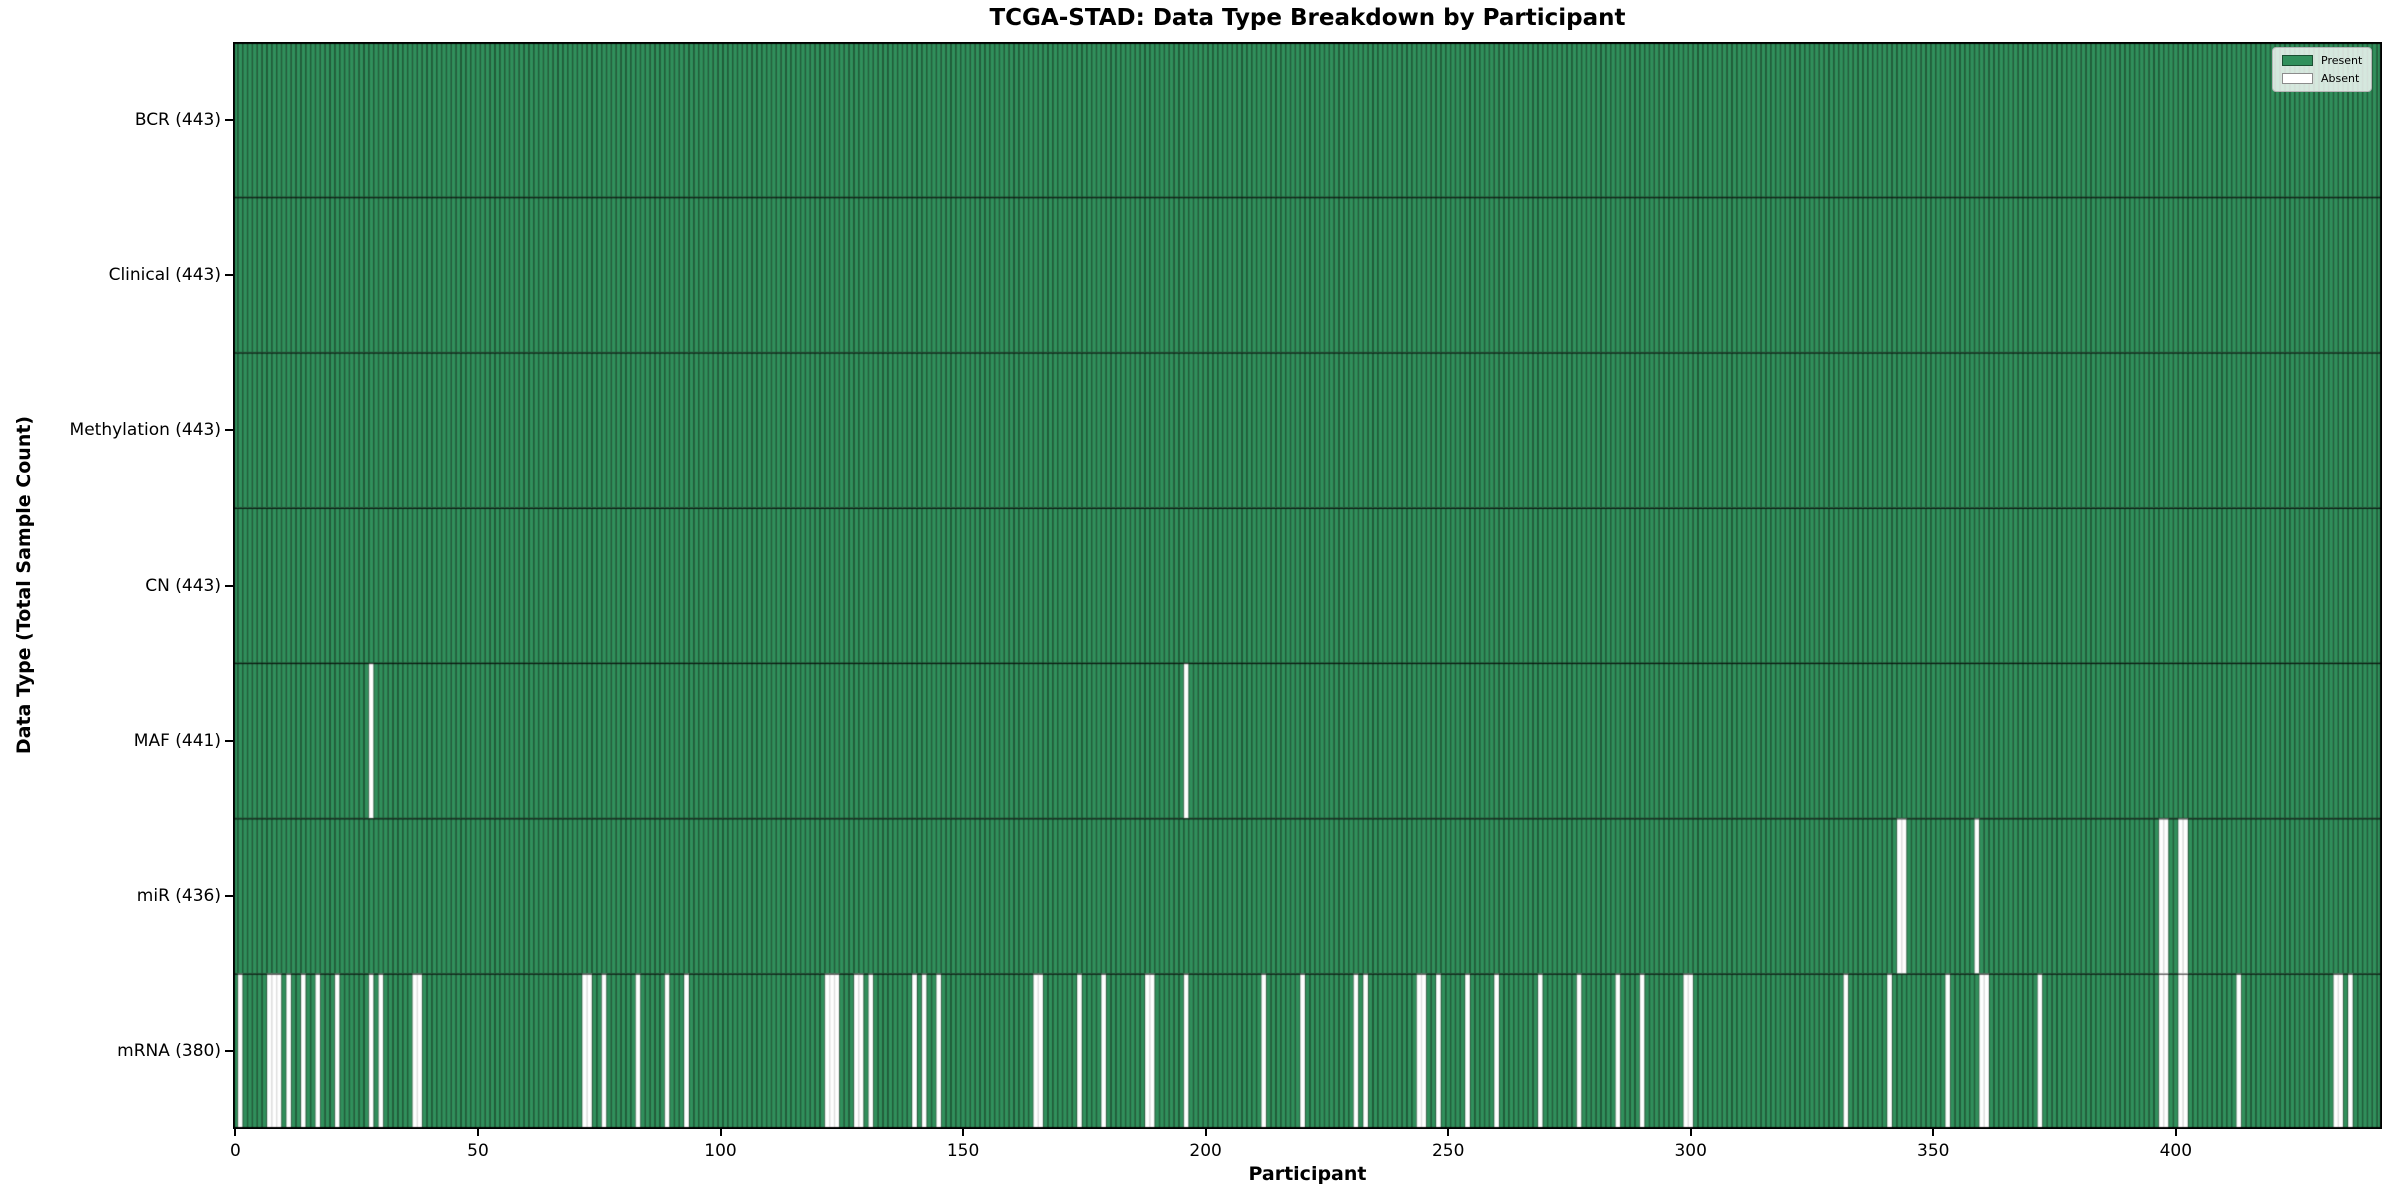  What do you see at coordinates (2322, 69) in the screenshot?
I see `legend: Present Absent` at bounding box center [2322, 69].